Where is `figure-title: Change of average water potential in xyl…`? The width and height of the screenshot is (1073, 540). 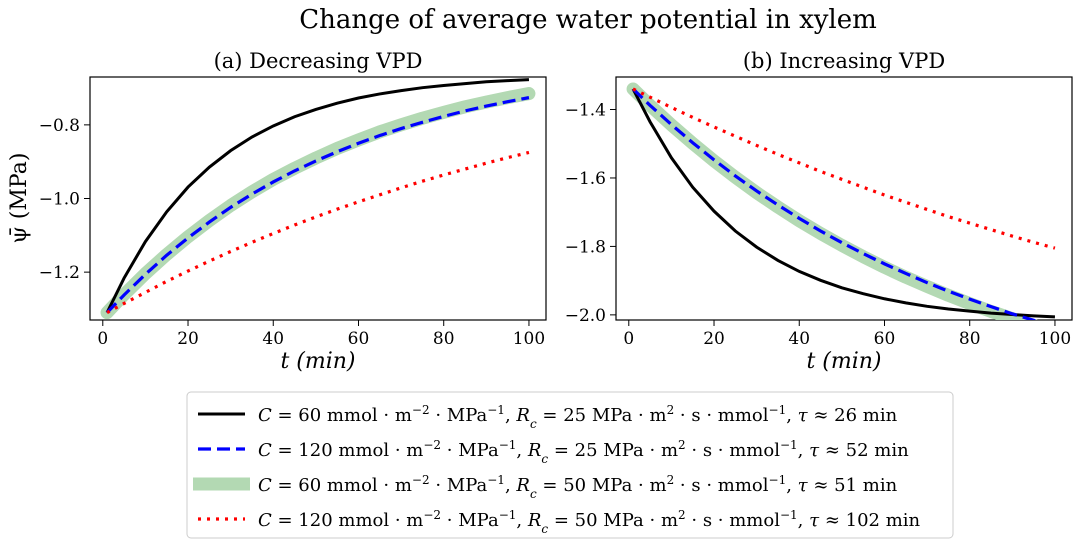
figure-title: Change of average water potential in xyl… is located at coordinates (588, 20).